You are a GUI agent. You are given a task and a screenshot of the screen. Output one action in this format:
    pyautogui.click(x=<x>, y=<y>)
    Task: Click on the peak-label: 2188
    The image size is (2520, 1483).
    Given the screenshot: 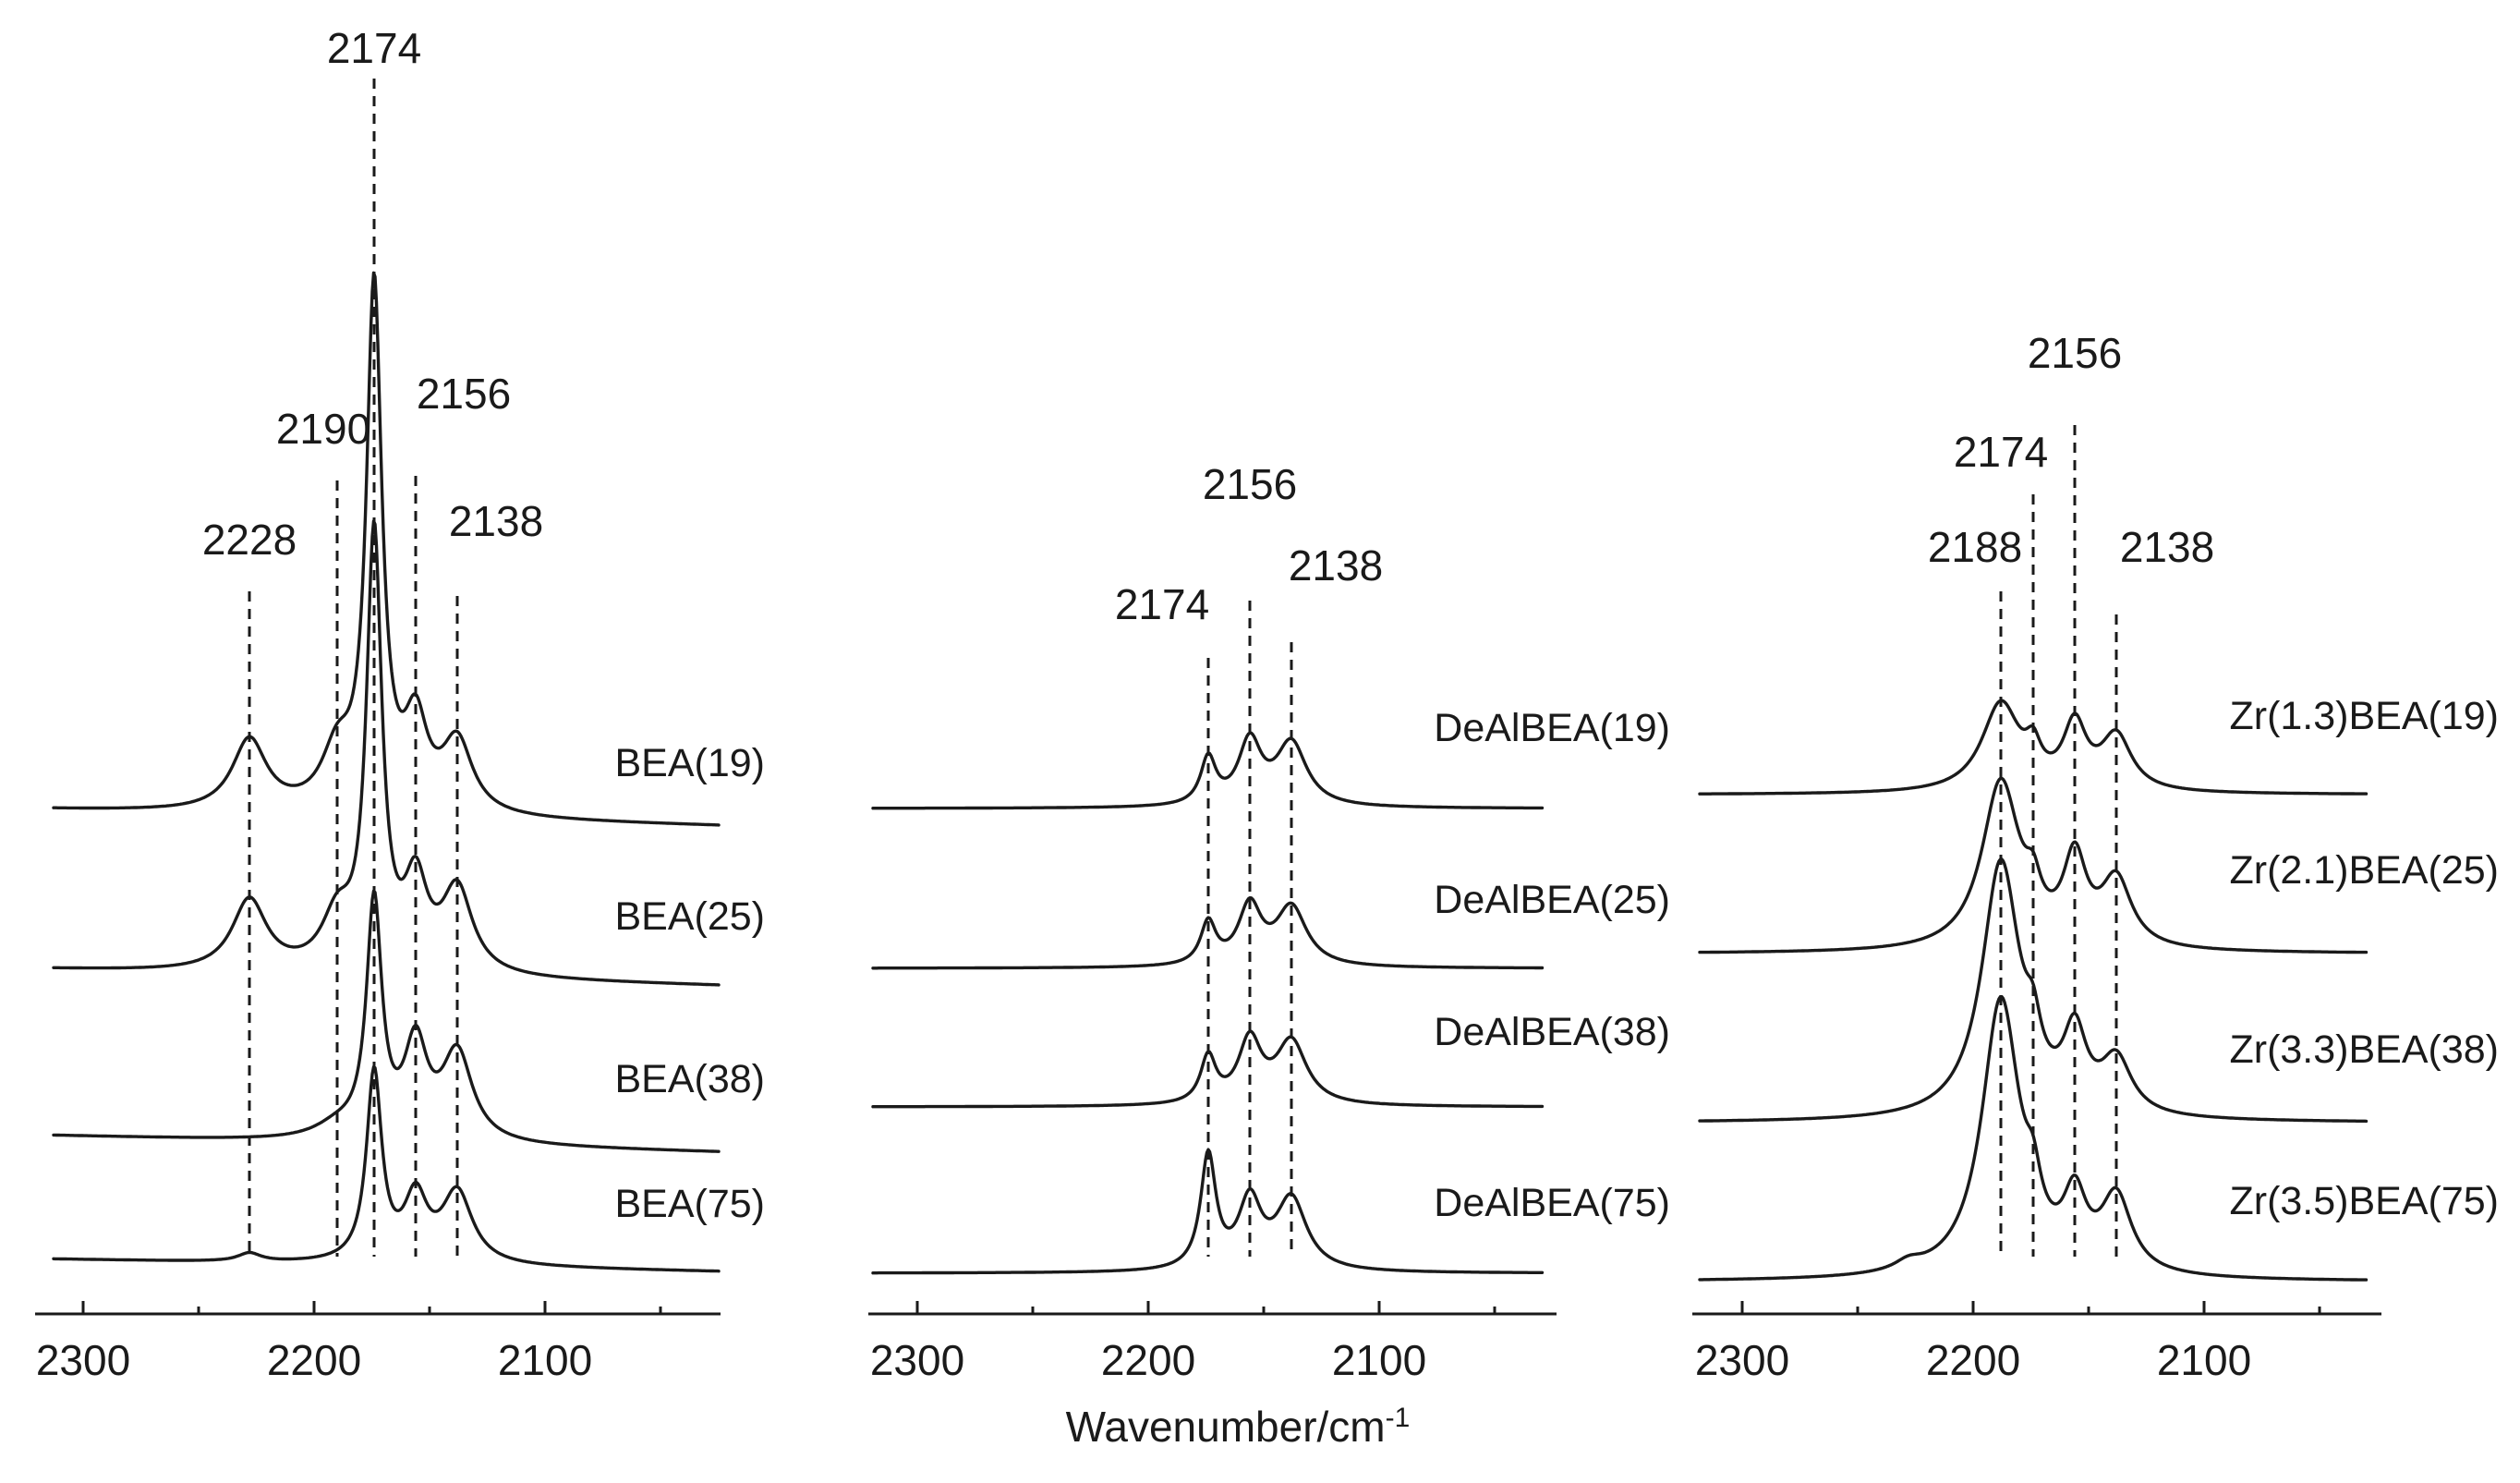 What is the action you would take?
    pyautogui.click(x=1975, y=547)
    